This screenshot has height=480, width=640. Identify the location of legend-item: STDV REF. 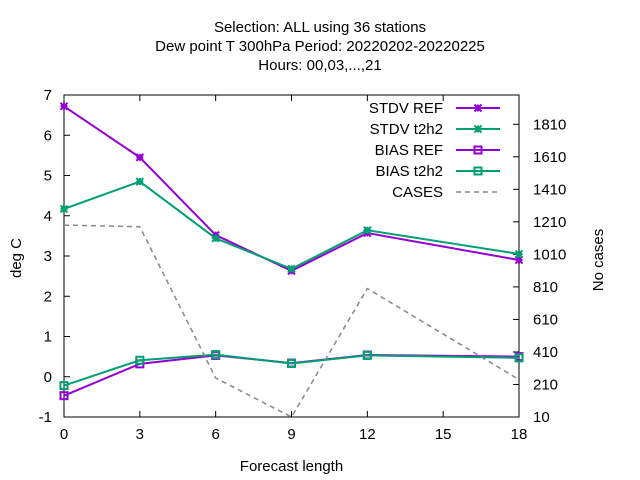
(434, 108).